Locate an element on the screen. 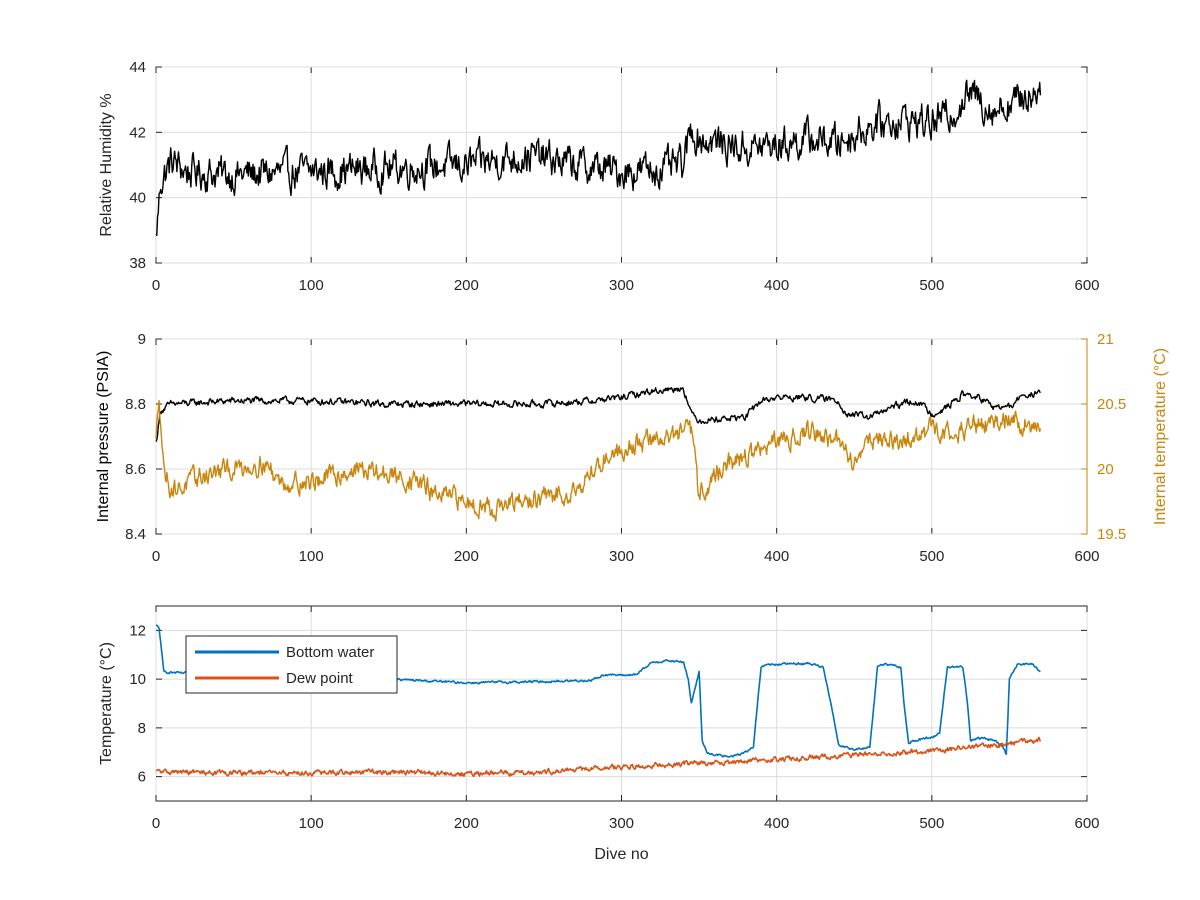 This screenshot has width=1200, height=900. x-axis-label: Dive no is located at coordinates (621, 854).